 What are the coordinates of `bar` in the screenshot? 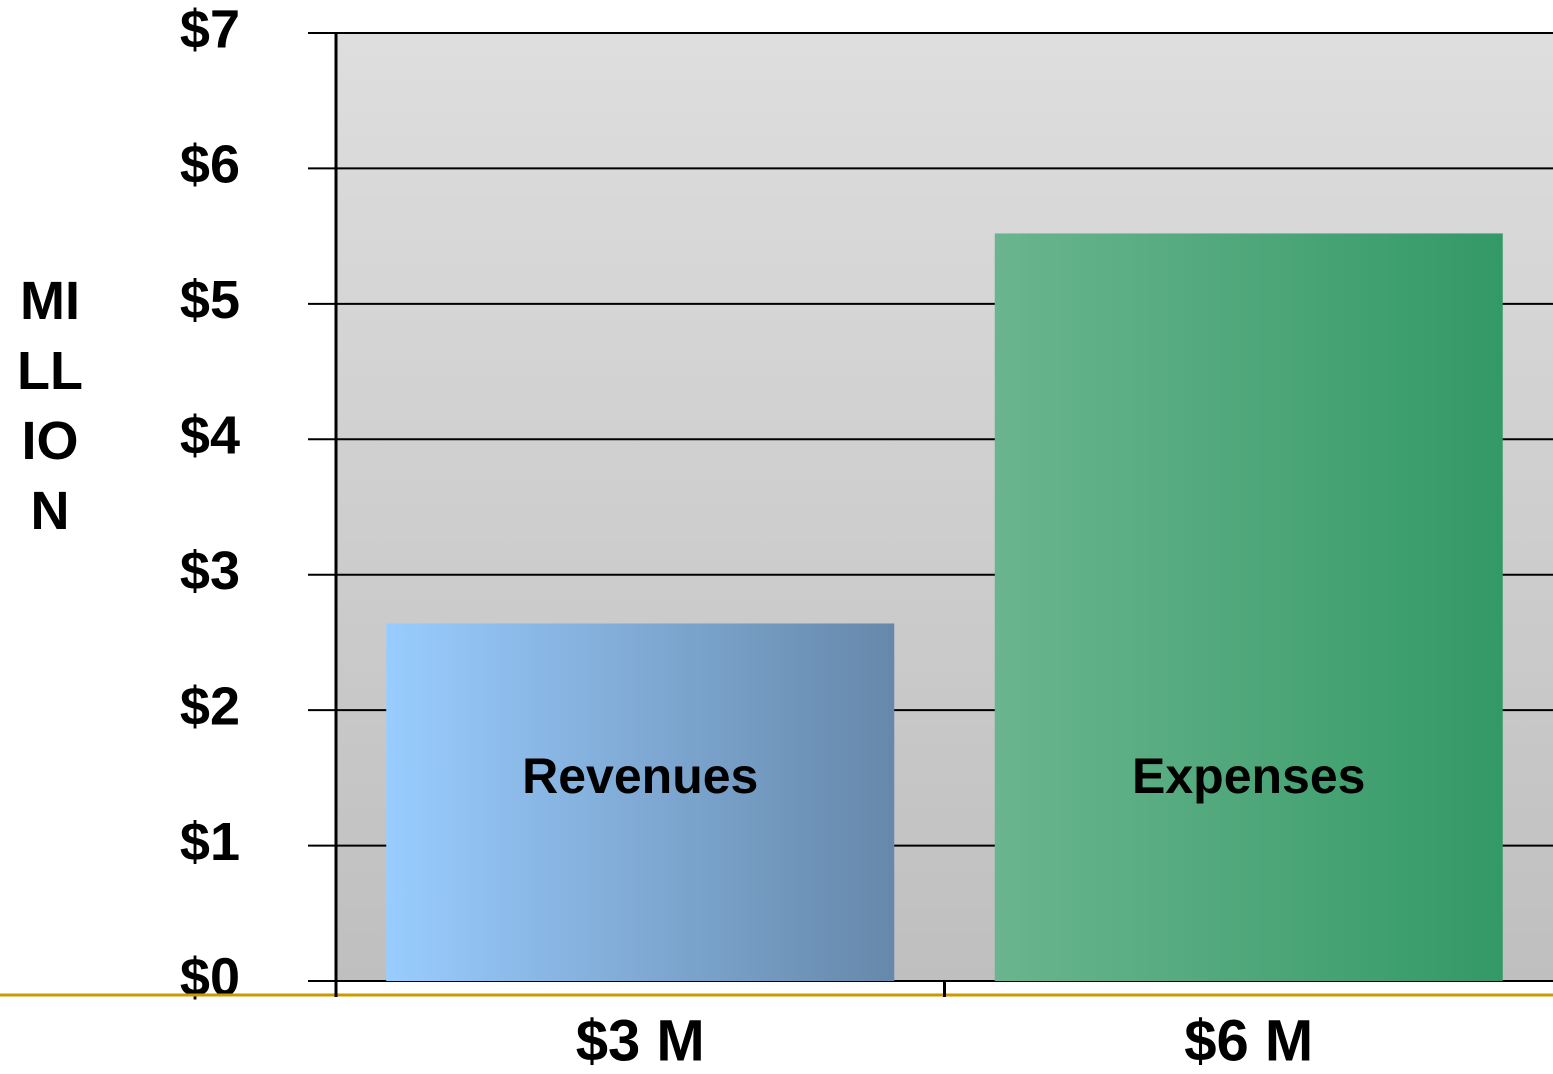 It's located at (640, 802).